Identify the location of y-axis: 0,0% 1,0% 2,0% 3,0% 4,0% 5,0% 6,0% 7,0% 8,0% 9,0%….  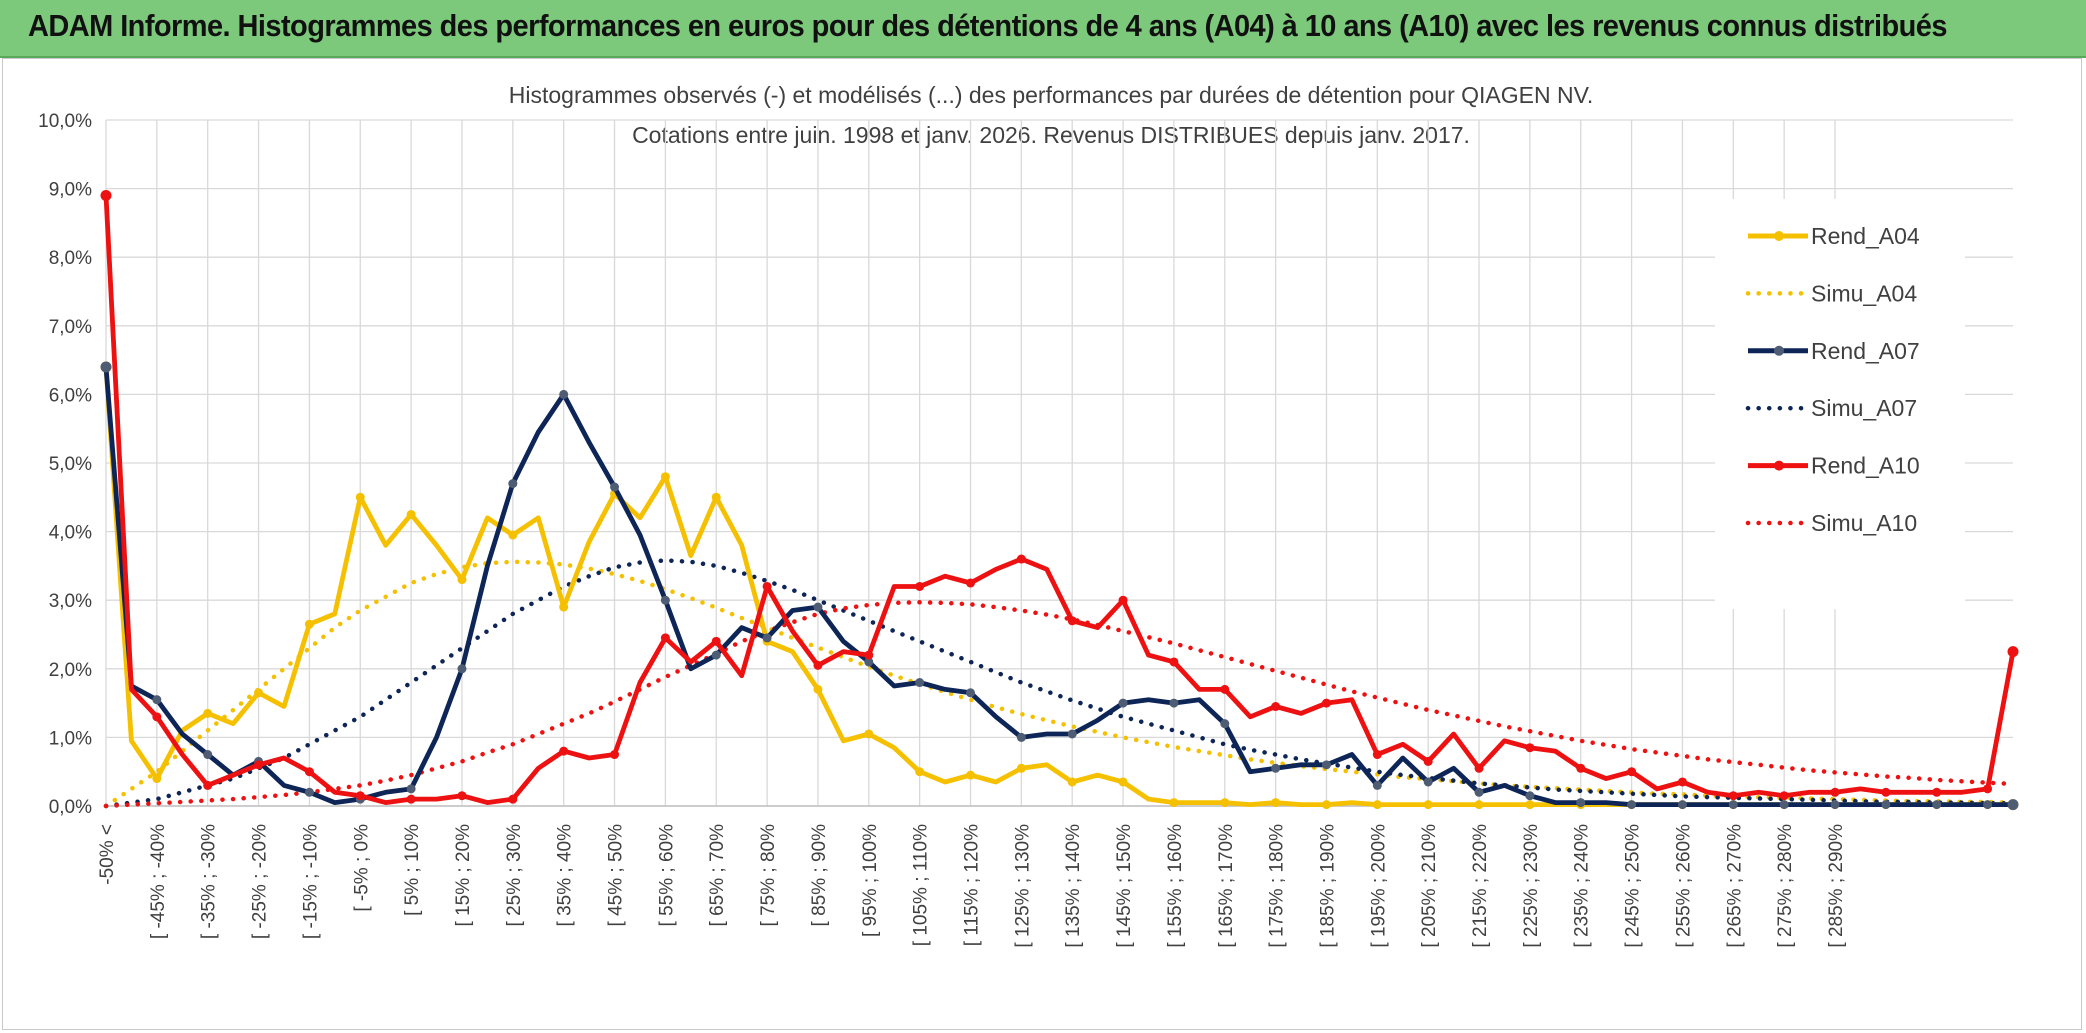
(65, 464).